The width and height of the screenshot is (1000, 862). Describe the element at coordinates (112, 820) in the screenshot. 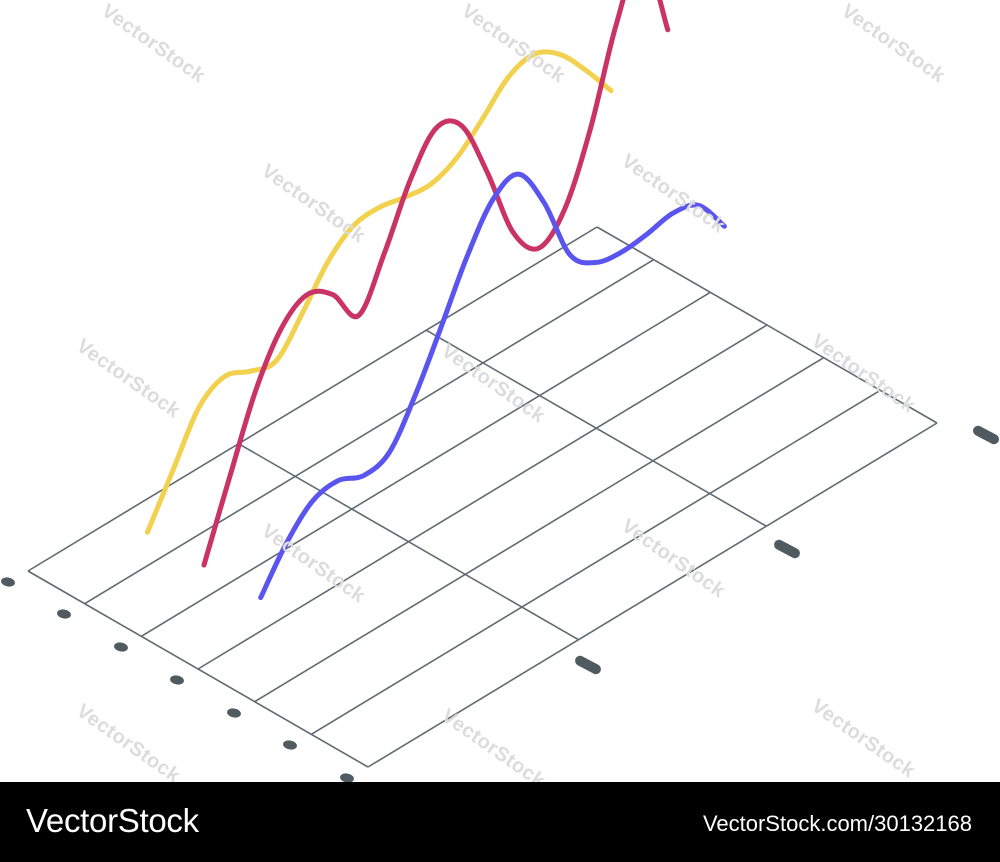

I see `brand-logo-text: VectorStock` at that location.